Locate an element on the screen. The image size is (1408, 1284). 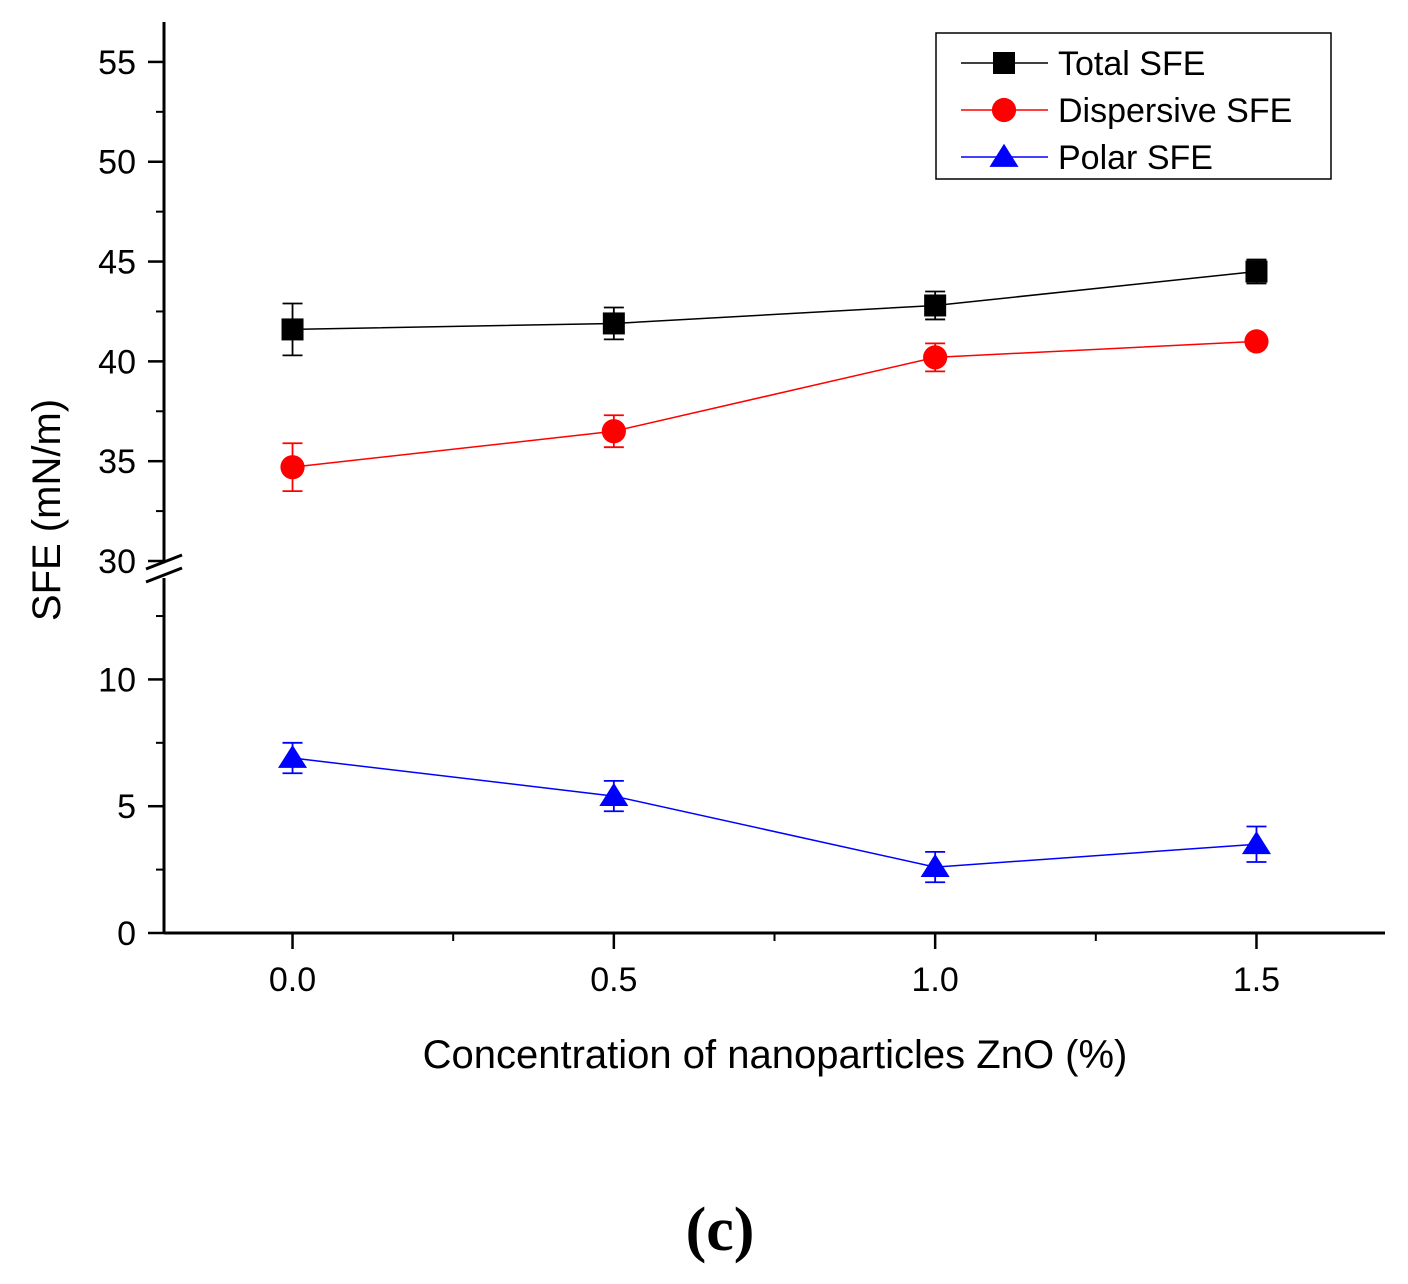
x-axis-title: Concentration of nanoparticles ZnO (%) is located at coordinates (775, 1055).